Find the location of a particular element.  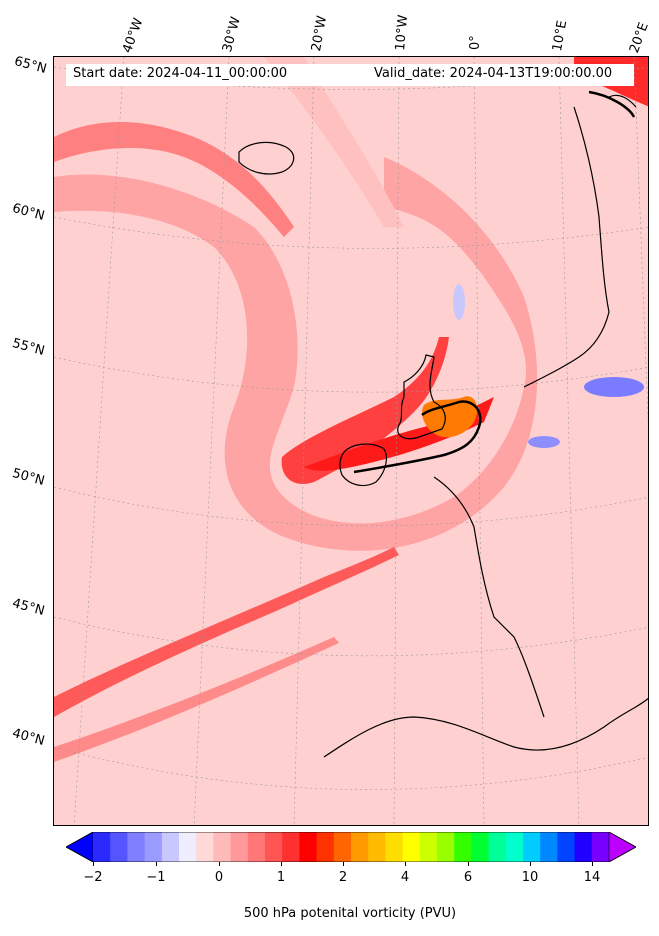

lat-label-40n: 40°N is located at coordinates (28, 737).